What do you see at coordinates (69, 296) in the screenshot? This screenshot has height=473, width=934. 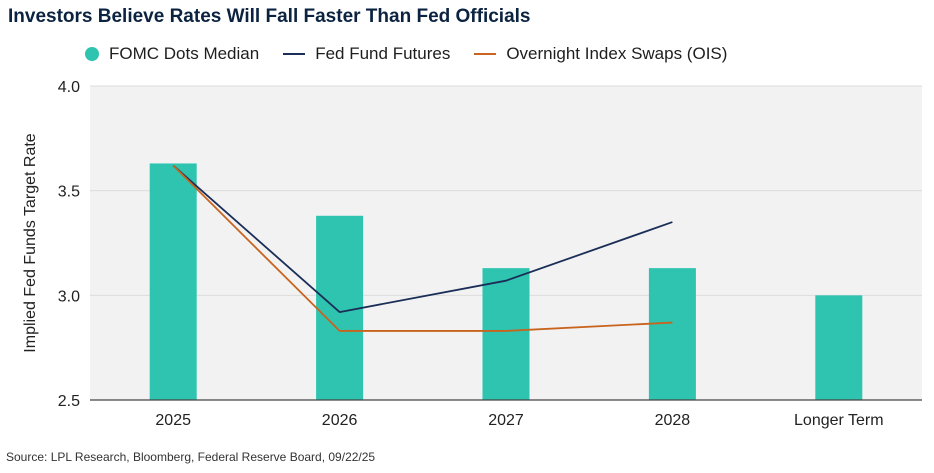 I see `y-tick-label: 3.0` at bounding box center [69, 296].